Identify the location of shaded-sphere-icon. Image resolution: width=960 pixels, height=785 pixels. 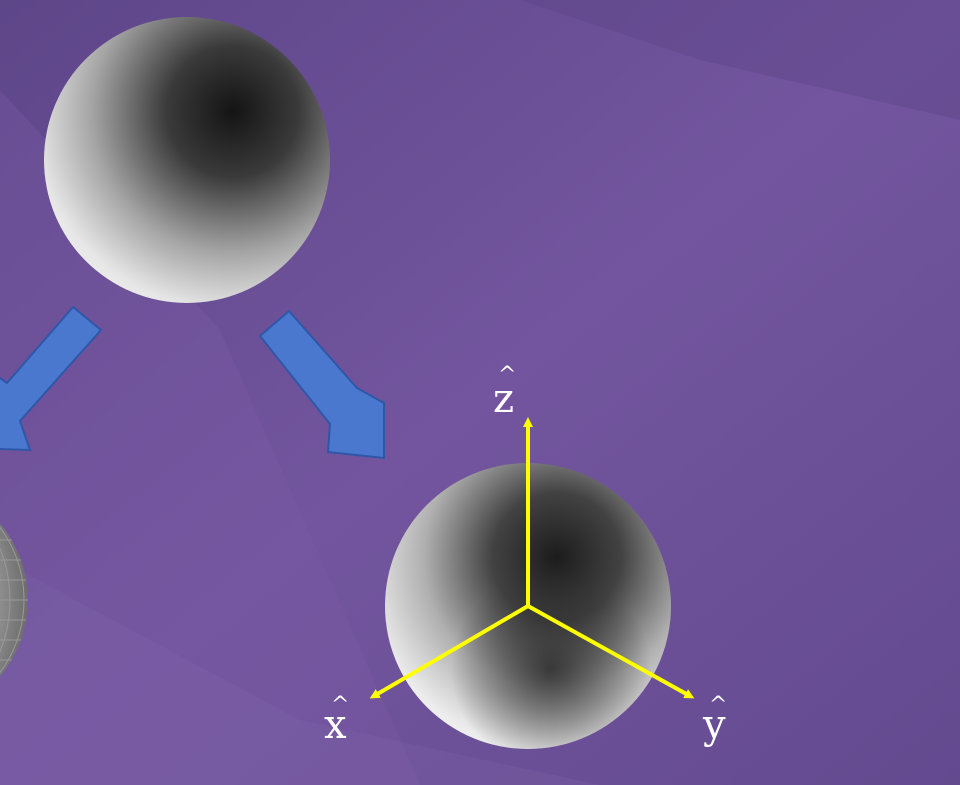
(187, 160).